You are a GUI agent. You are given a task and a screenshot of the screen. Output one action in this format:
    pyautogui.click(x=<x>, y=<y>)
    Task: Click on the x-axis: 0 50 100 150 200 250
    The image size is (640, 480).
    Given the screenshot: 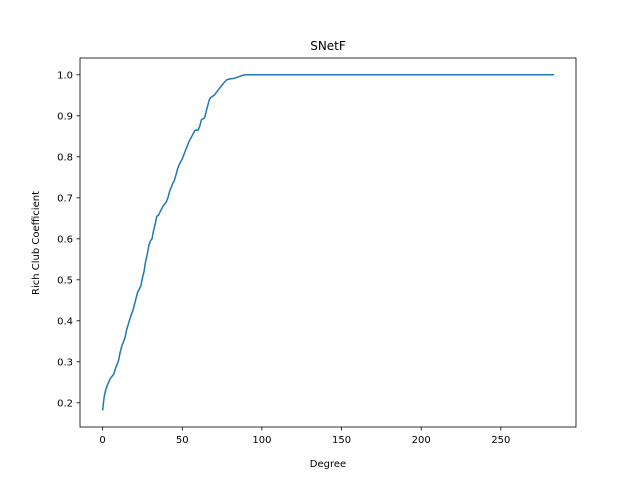 What is the action you would take?
    pyautogui.click(x=304, y=436)
    